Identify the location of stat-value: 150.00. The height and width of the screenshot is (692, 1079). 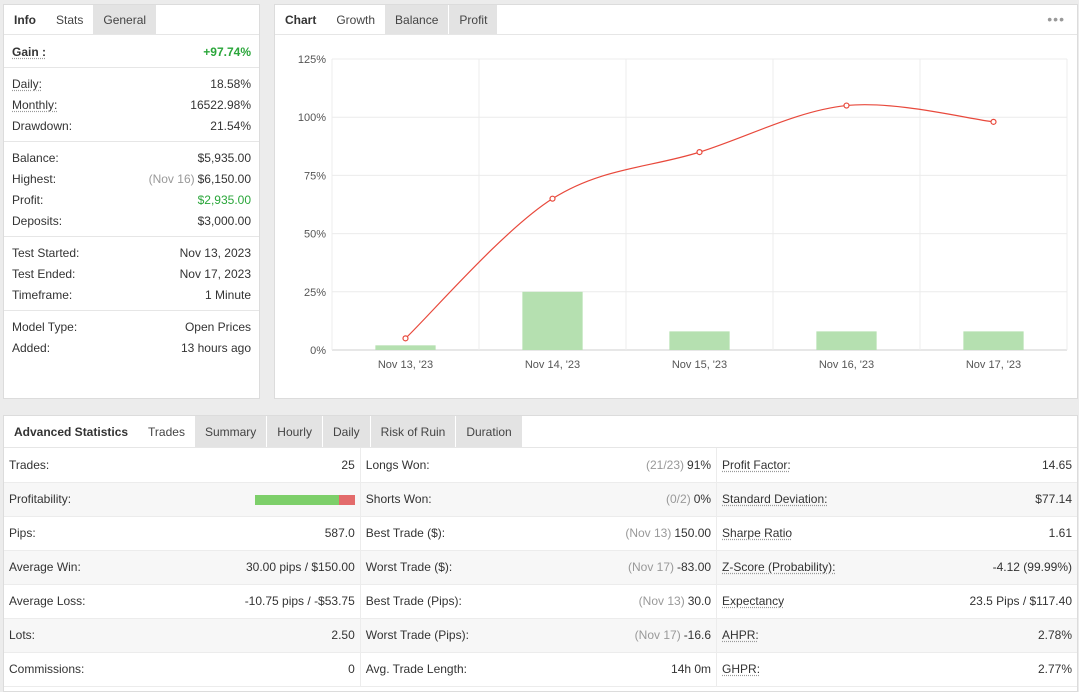
(693, 533).